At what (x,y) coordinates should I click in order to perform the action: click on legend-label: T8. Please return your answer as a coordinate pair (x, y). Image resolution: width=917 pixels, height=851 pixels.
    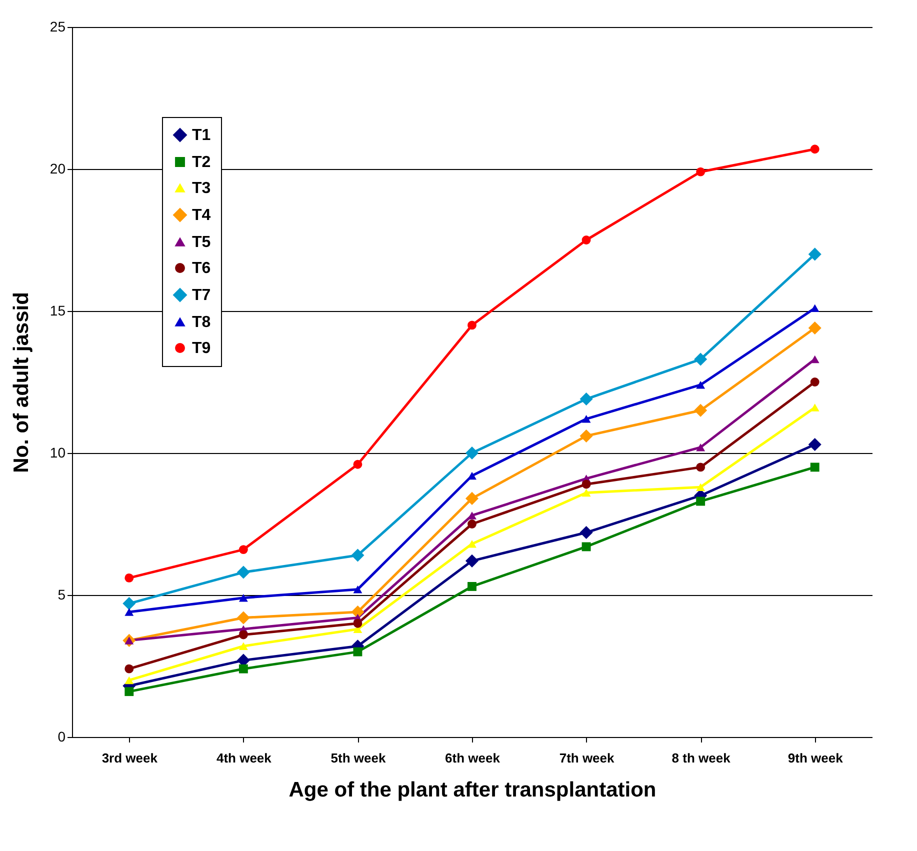
    Looking at the image, I should click on (201, 322).